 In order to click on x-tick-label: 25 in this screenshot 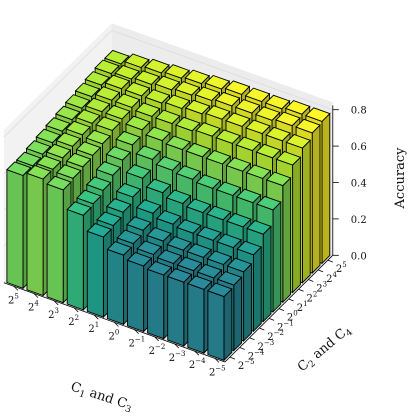, I will do `click(13, 299)`.